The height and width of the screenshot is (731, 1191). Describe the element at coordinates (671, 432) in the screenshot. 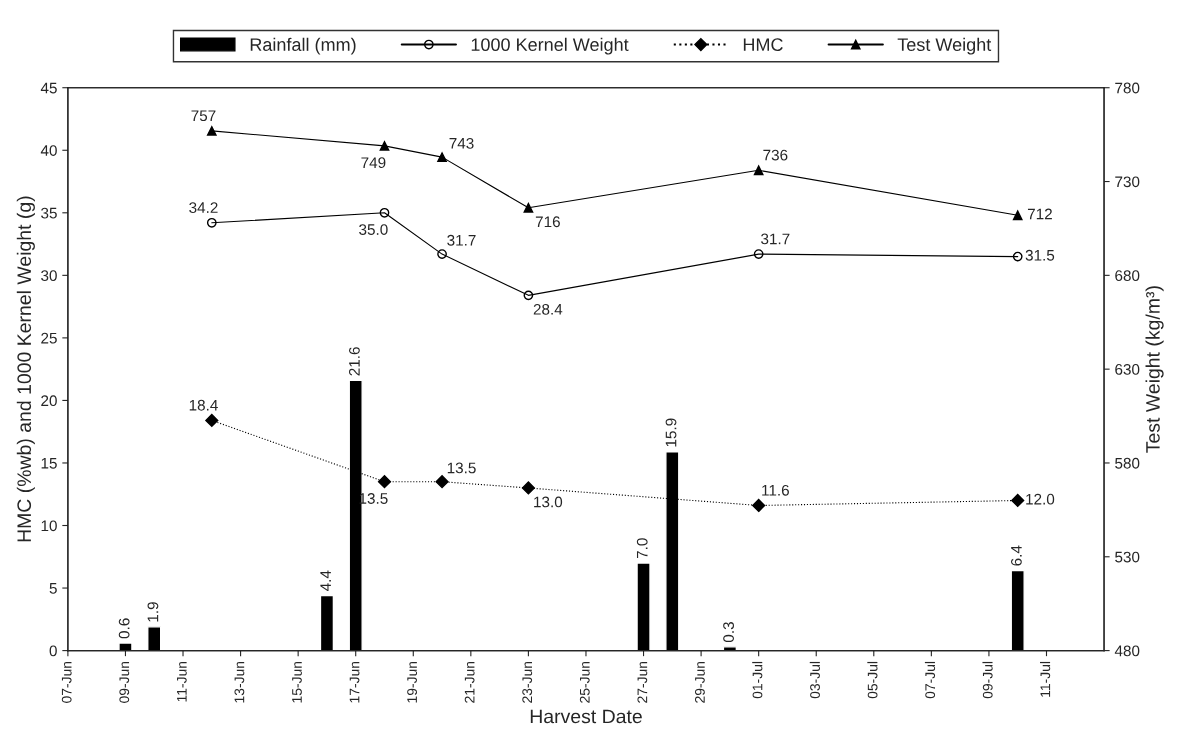

I see `data-label: 15.9` at that location.